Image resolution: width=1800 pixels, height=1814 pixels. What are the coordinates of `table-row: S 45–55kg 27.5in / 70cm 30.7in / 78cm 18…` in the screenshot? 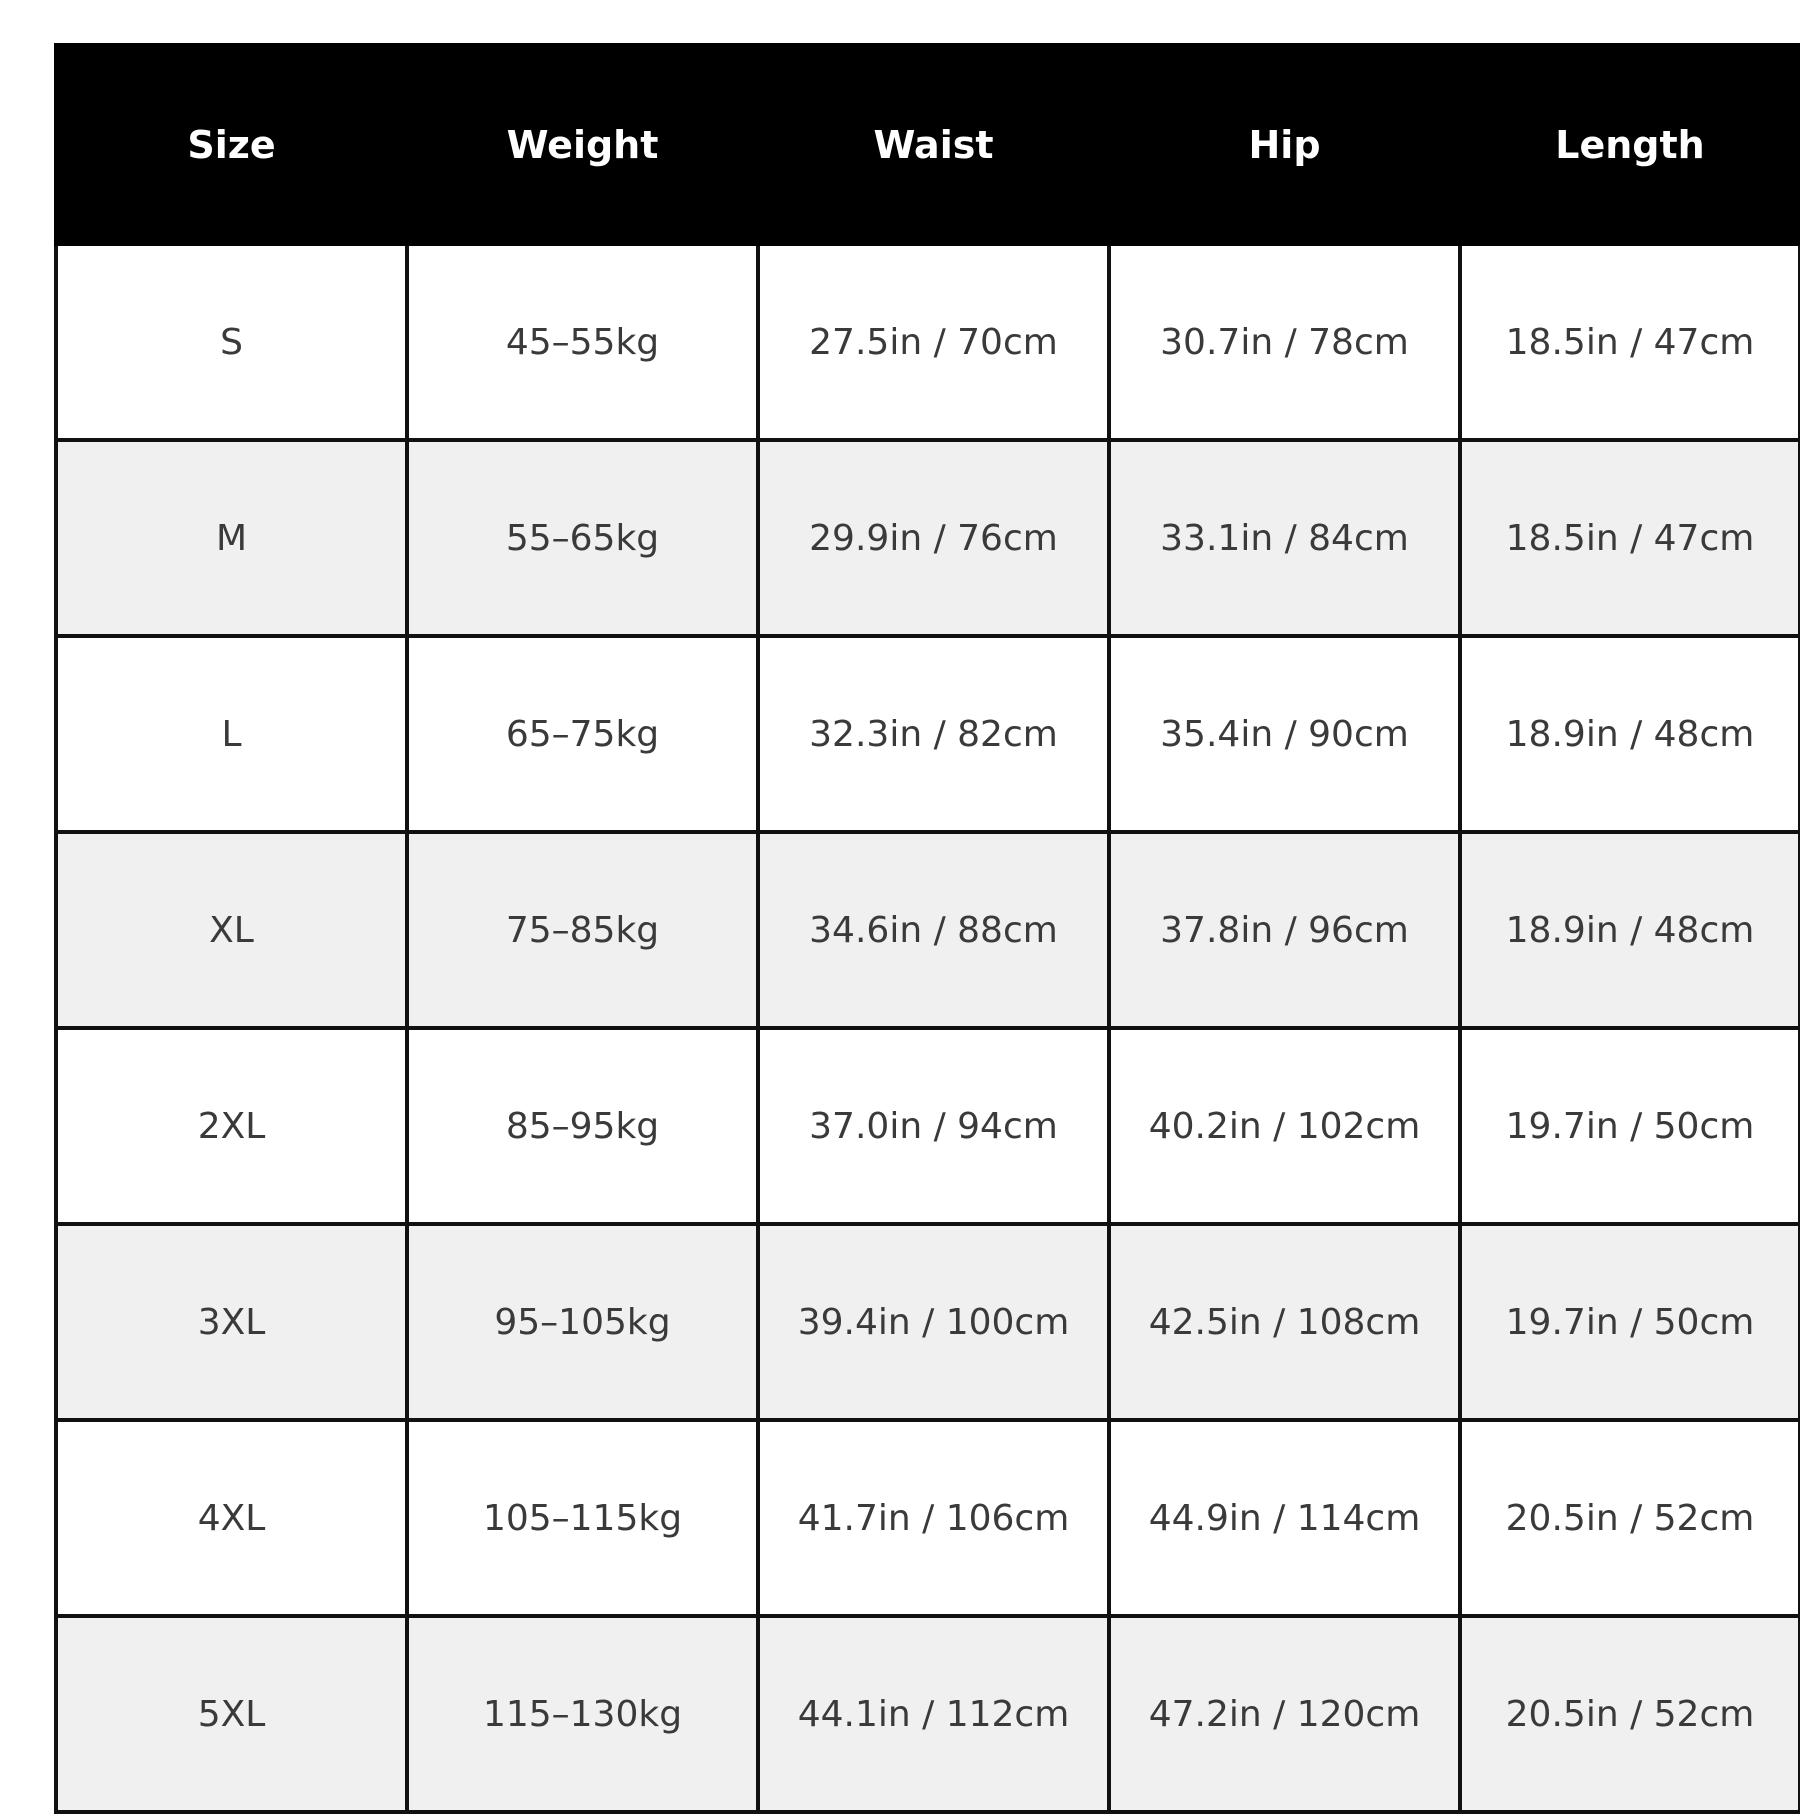 It's located at (927, 342).